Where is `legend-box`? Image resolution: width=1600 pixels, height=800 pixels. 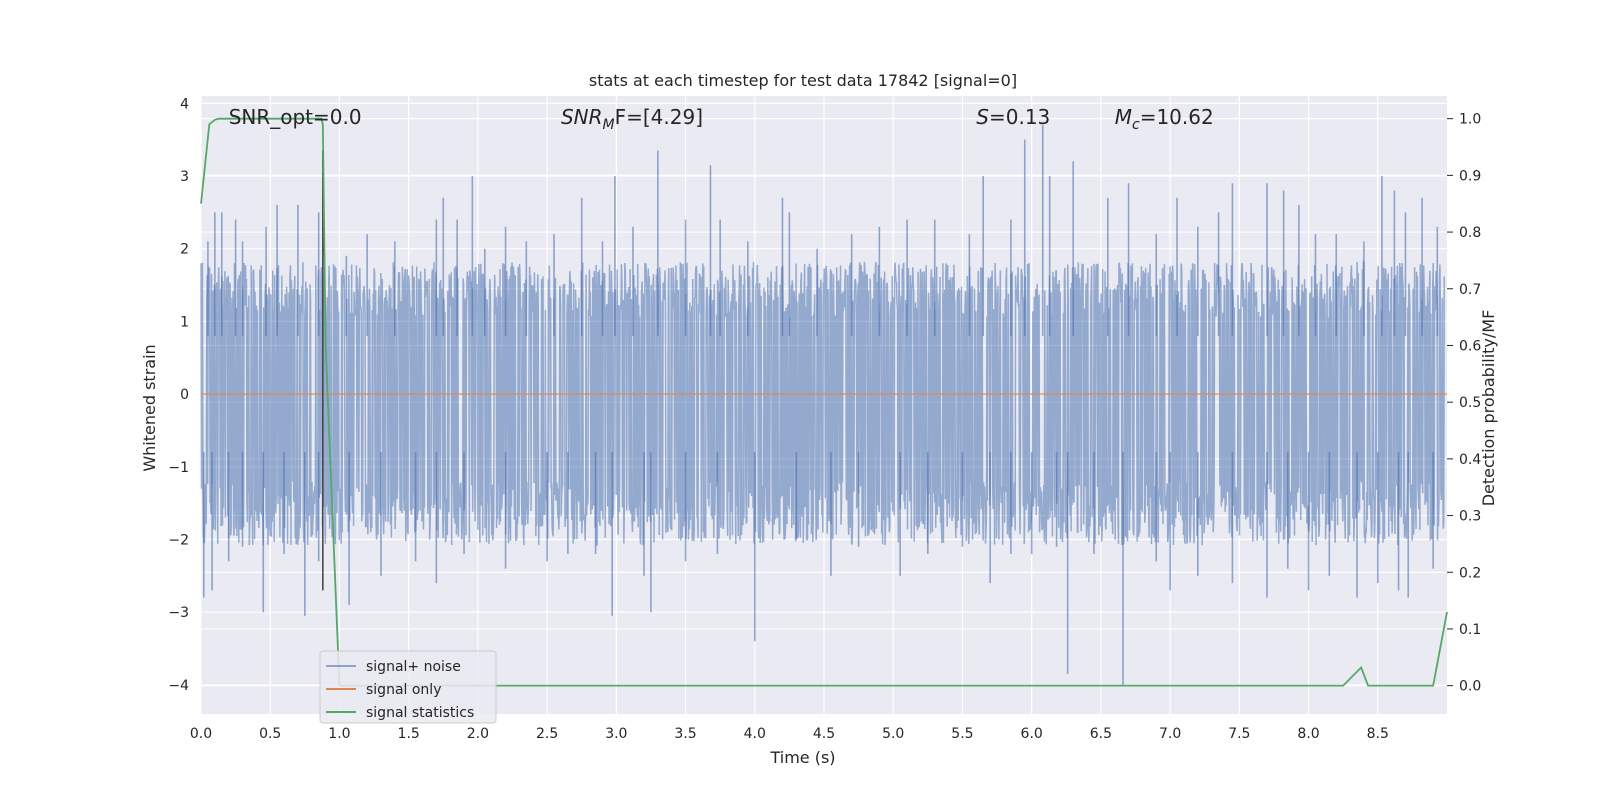
legend-box is located at coordinates (408, 687).